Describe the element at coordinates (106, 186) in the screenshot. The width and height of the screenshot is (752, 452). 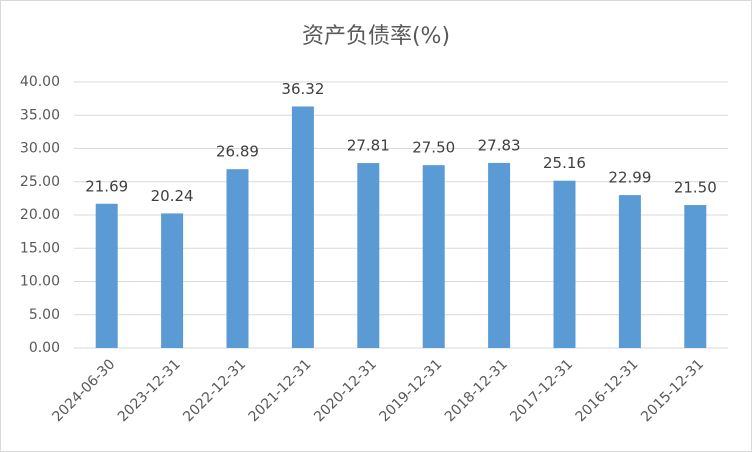
I see `value-label: 21.69` at that location.